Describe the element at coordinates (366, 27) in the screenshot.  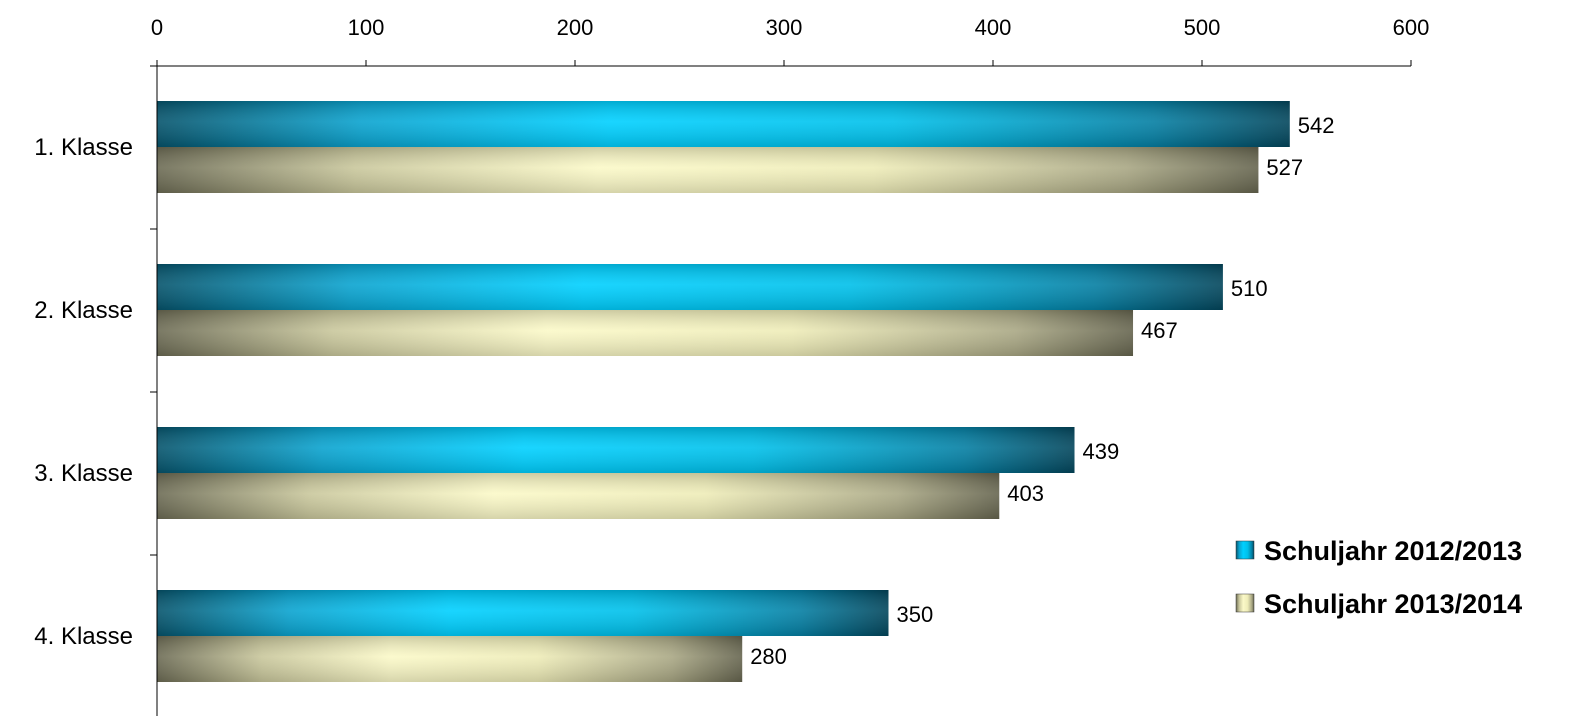
I see `x-tick-label: 100` at that location.